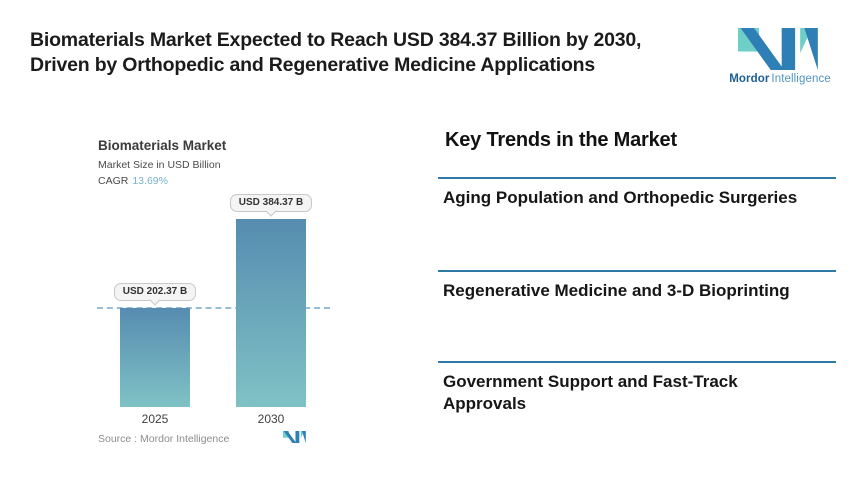  I want to click on chart-title: Biomaterials Market, so click(162, 145).